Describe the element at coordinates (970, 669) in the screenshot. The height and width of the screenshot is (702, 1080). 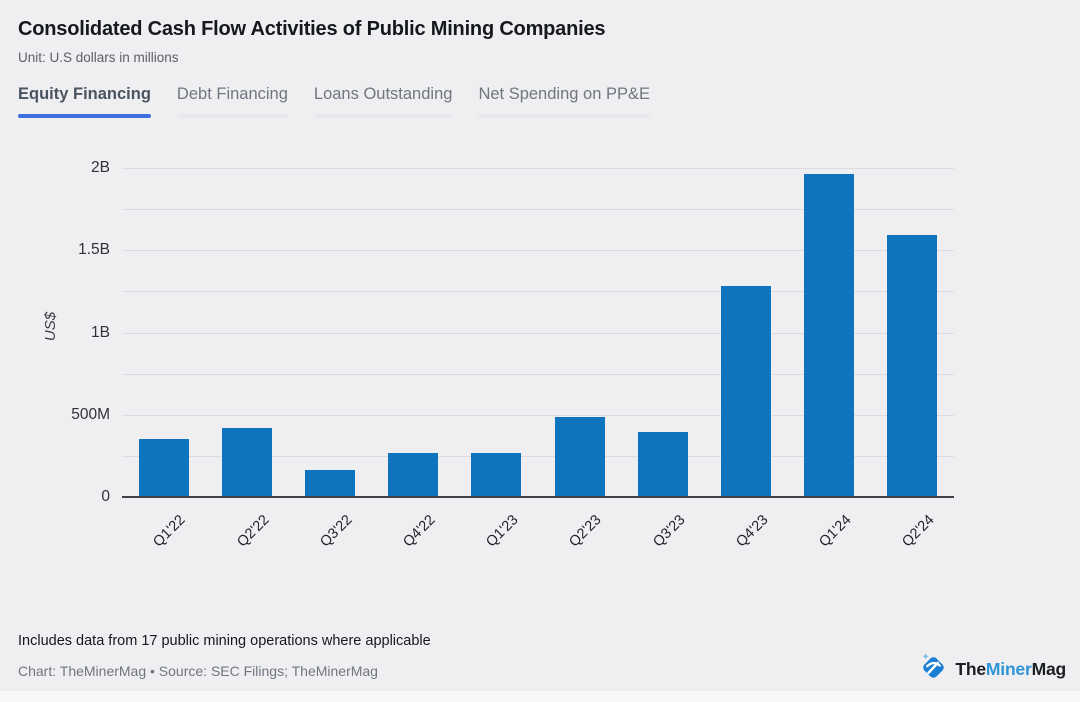
I see `logo-word-the: The` at that location.